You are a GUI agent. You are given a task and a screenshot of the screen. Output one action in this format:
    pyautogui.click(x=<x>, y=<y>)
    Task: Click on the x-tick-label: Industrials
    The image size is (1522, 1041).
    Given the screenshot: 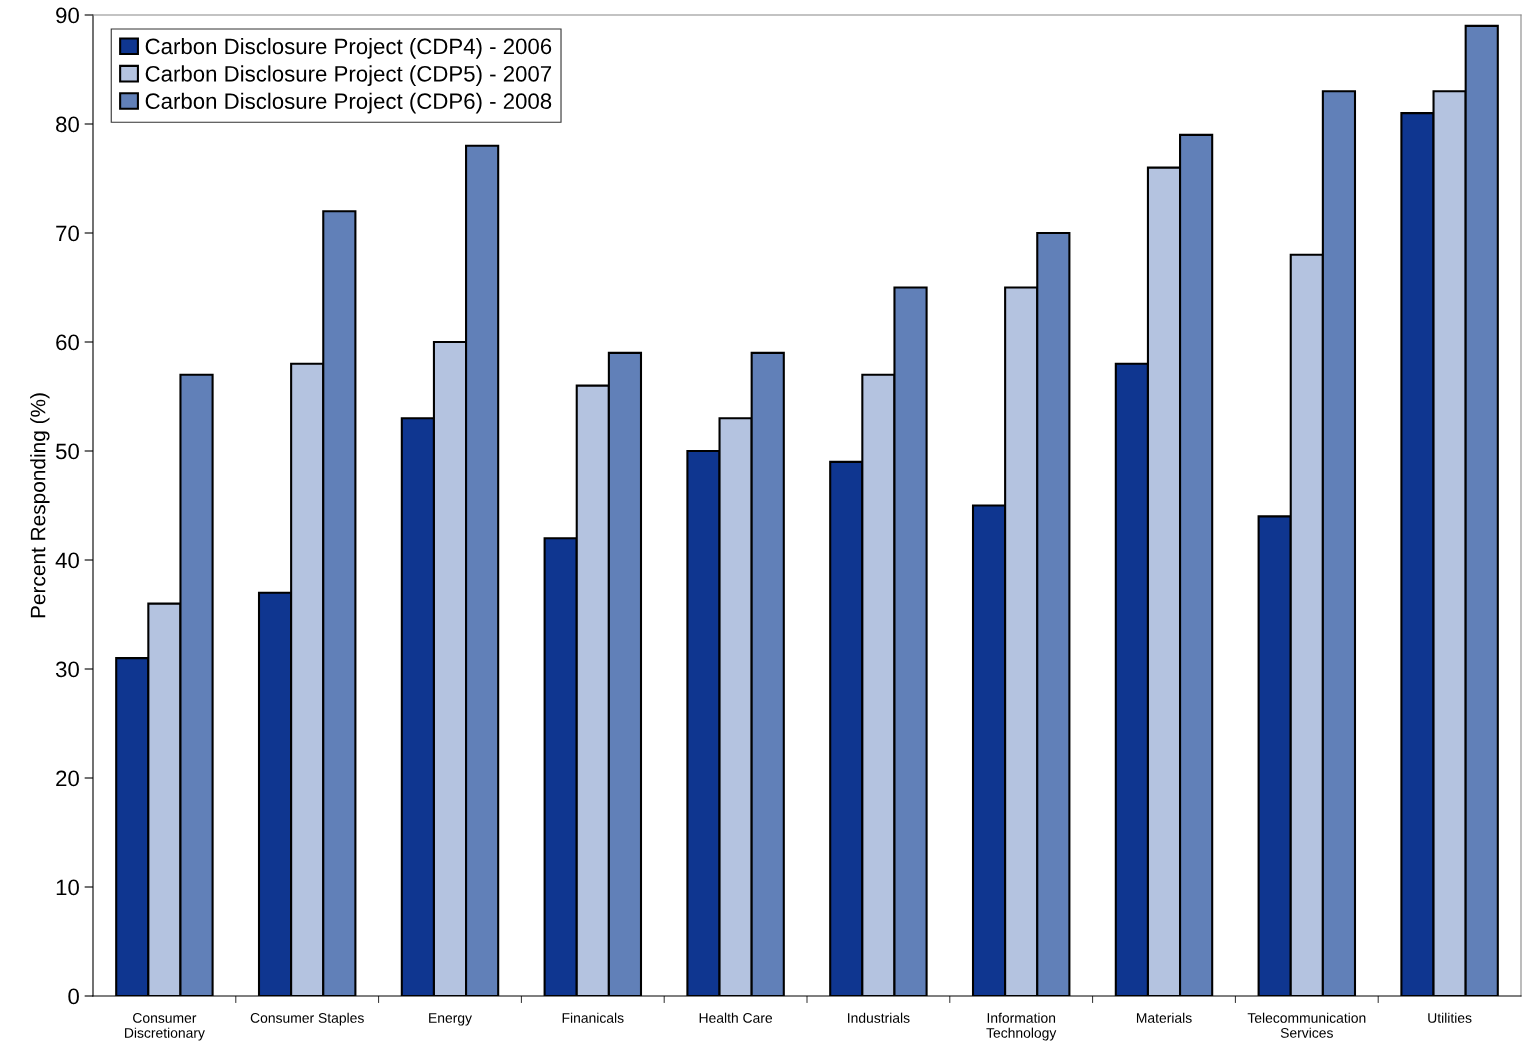 What is the action you would take?
    pyautogui.click(x=879, y=1017)
    